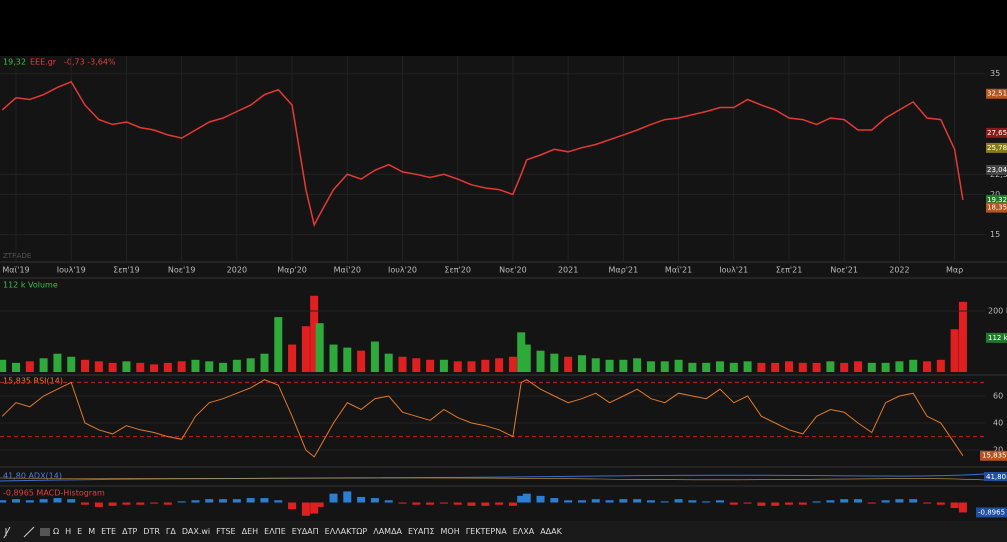 This screenshot has height=542, width=1007. What do you see at coordinates (305, 531) in the screenshot?
I see `toolbar-button: ΕΥΔΑΠ` at bounding box center [305, 531].